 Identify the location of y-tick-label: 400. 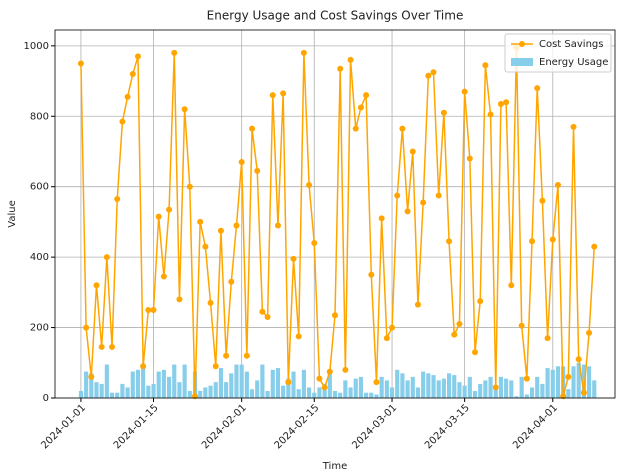
(39, 257).